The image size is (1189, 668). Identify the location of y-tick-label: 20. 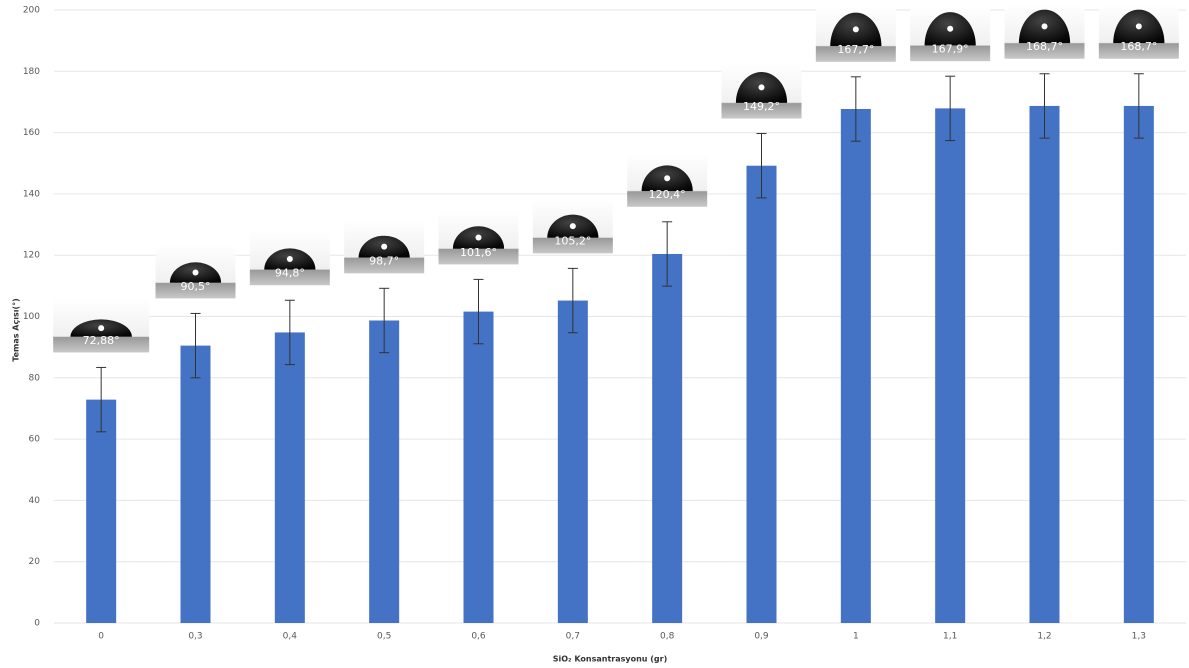
(35, 562).